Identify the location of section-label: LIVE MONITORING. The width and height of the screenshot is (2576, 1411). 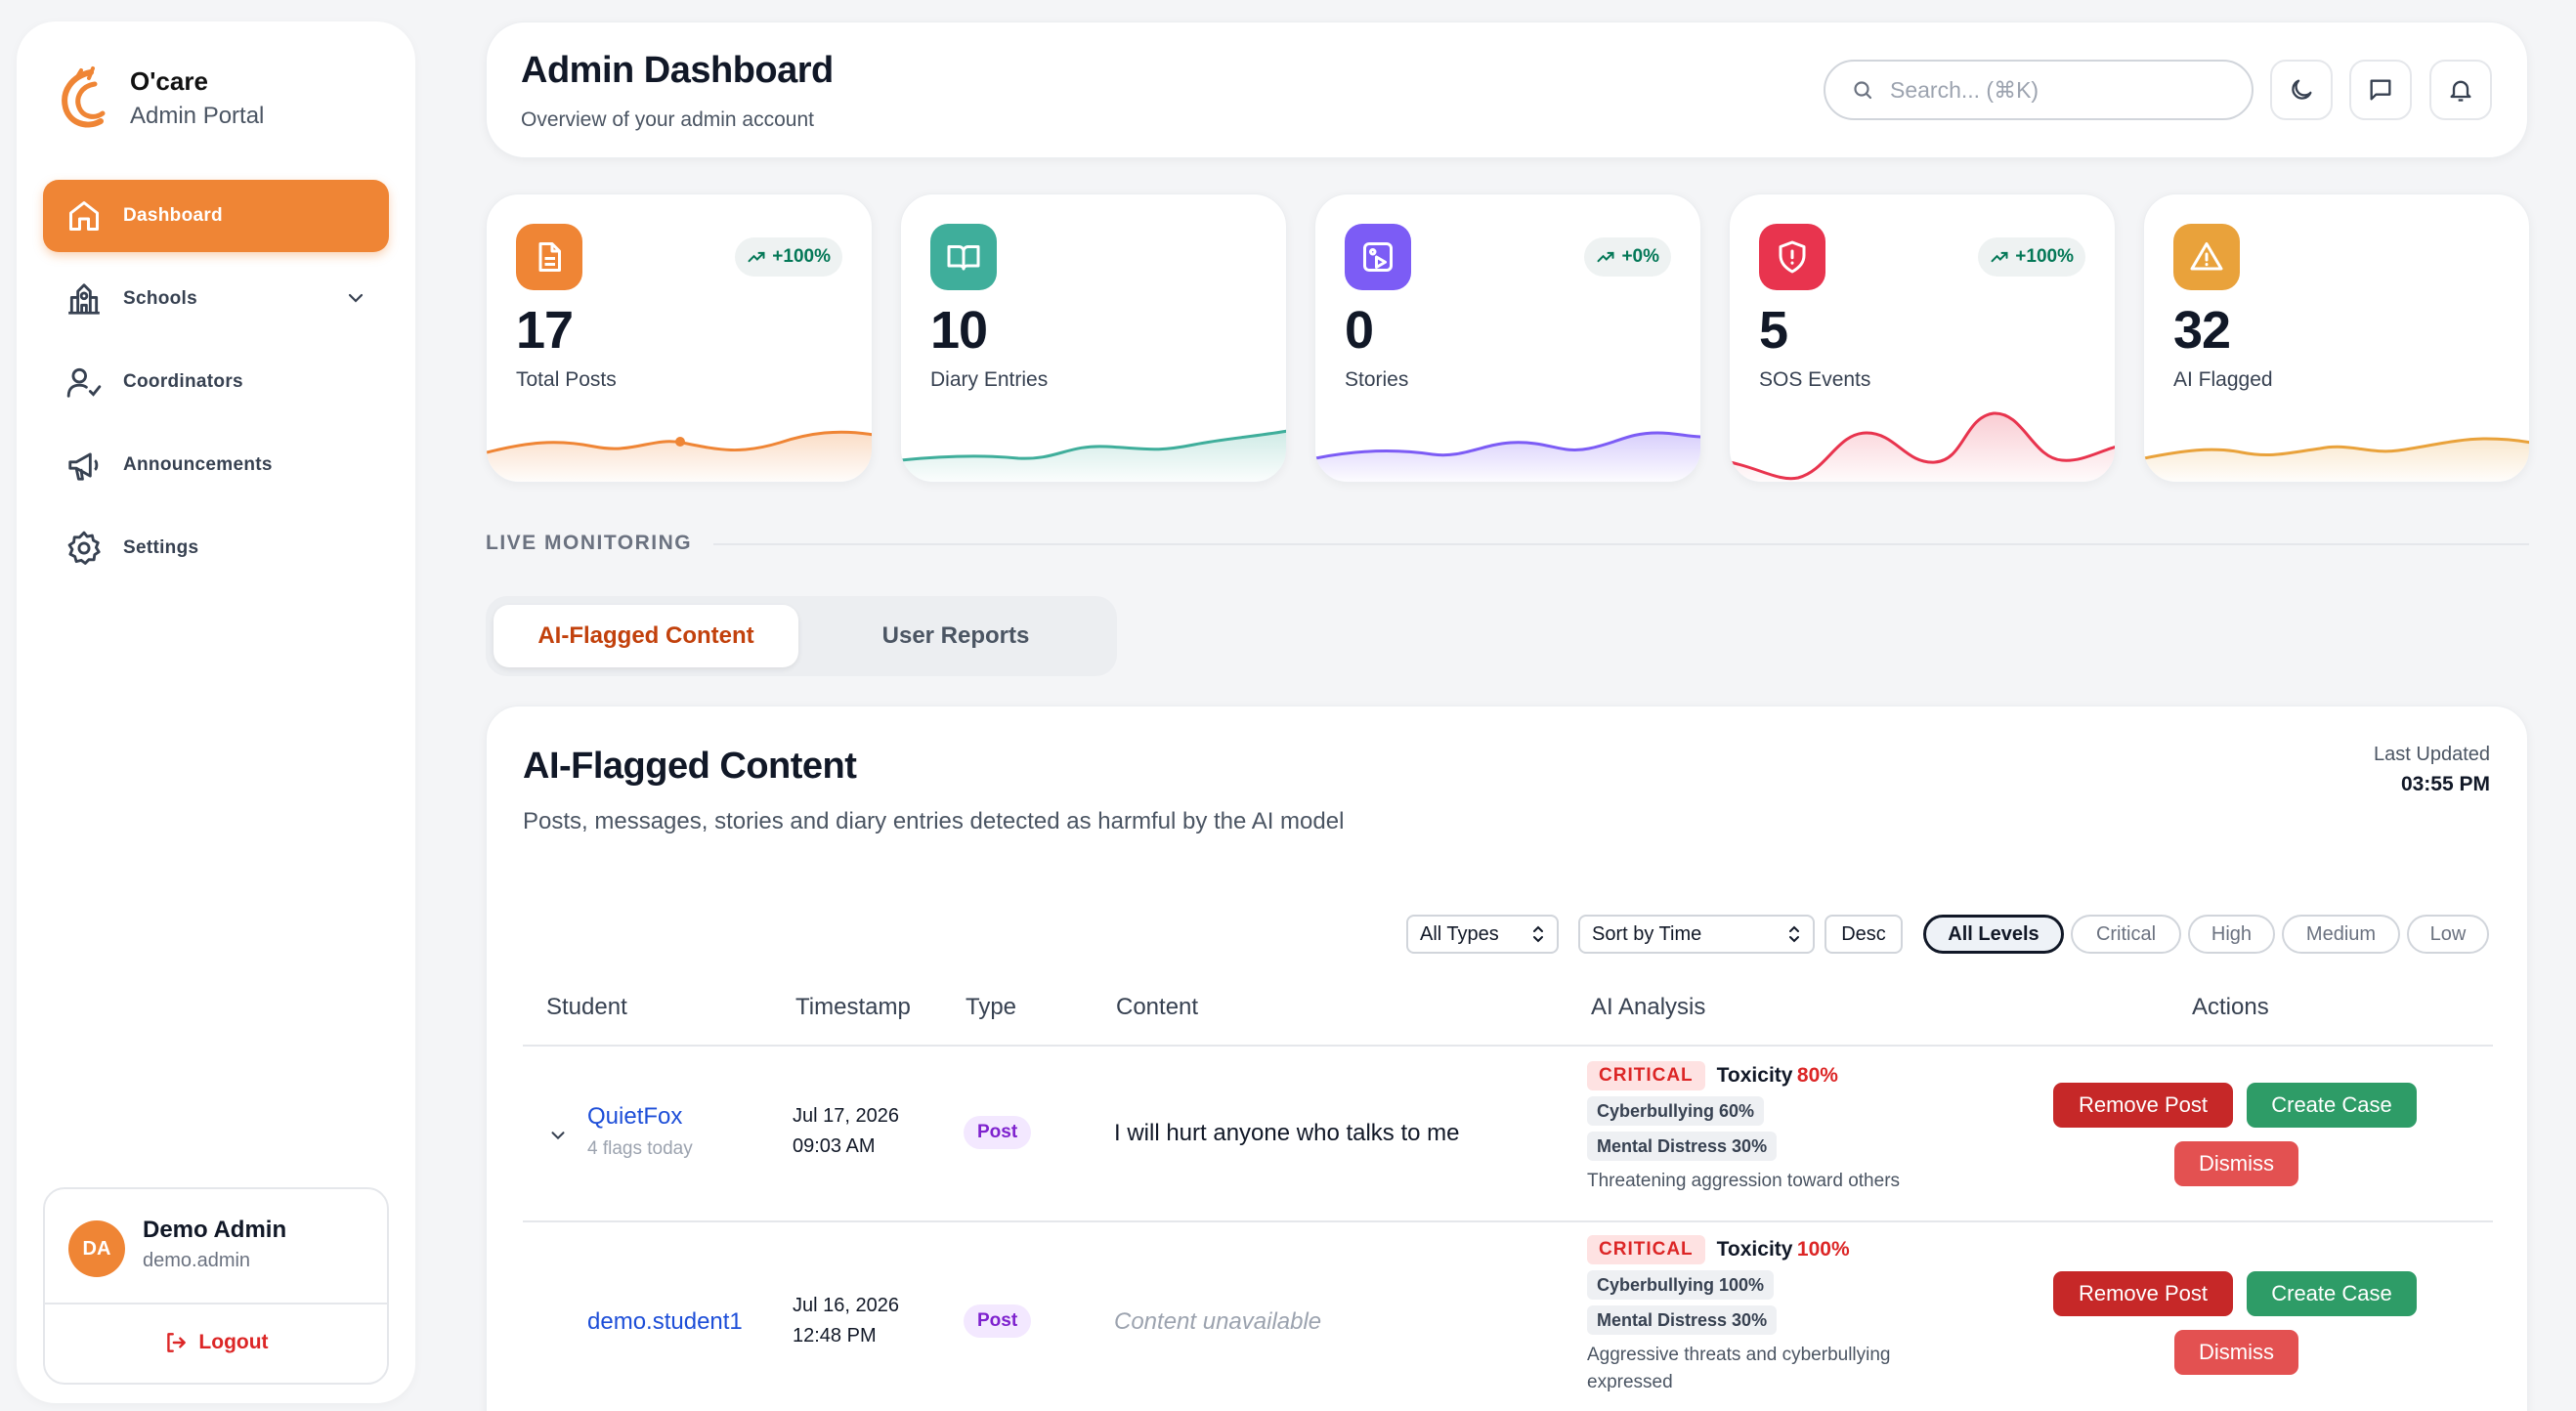
(589, 543).